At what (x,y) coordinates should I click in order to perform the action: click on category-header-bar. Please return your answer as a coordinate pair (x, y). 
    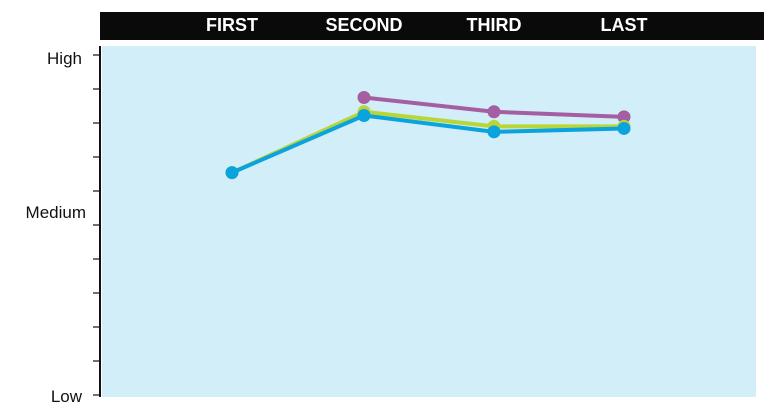
    Looking at the image, I should click on (432, 26).